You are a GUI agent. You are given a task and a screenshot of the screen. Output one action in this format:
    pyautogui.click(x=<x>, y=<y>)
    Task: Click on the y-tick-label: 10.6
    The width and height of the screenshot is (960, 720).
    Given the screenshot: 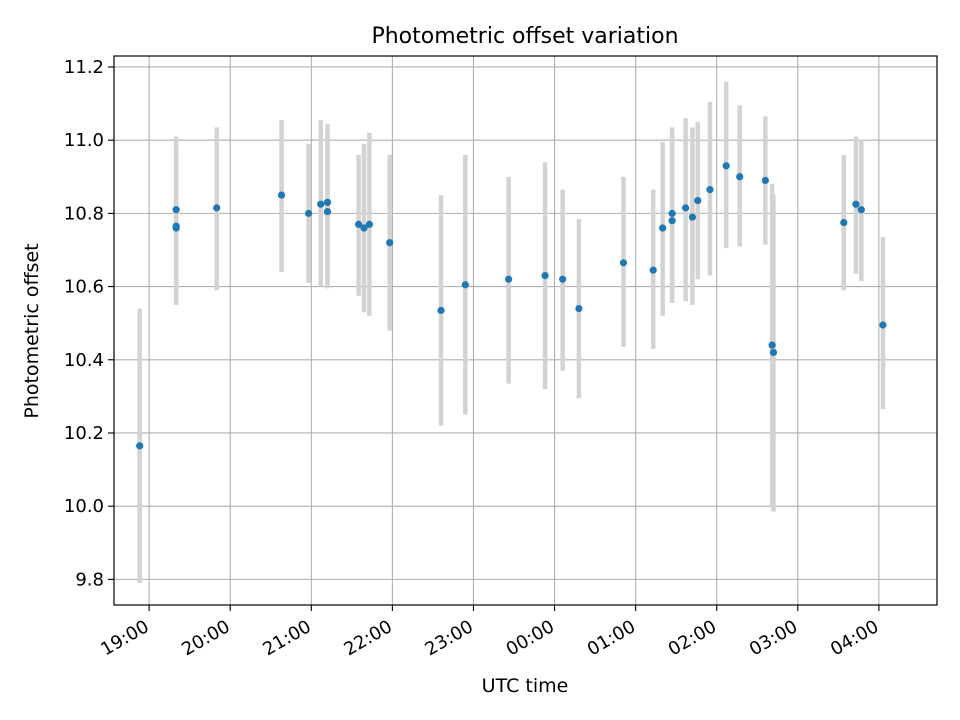 What is the action you would take?
    pyautogui.click(x=84, y=287)
    